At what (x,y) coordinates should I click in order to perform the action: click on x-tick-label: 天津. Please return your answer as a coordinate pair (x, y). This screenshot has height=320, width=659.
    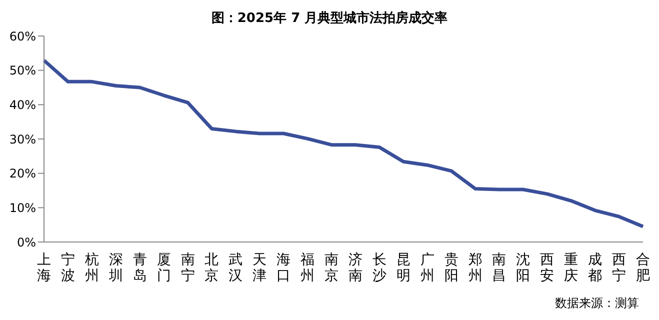
    Looking at the image, I should click on (259, 268).